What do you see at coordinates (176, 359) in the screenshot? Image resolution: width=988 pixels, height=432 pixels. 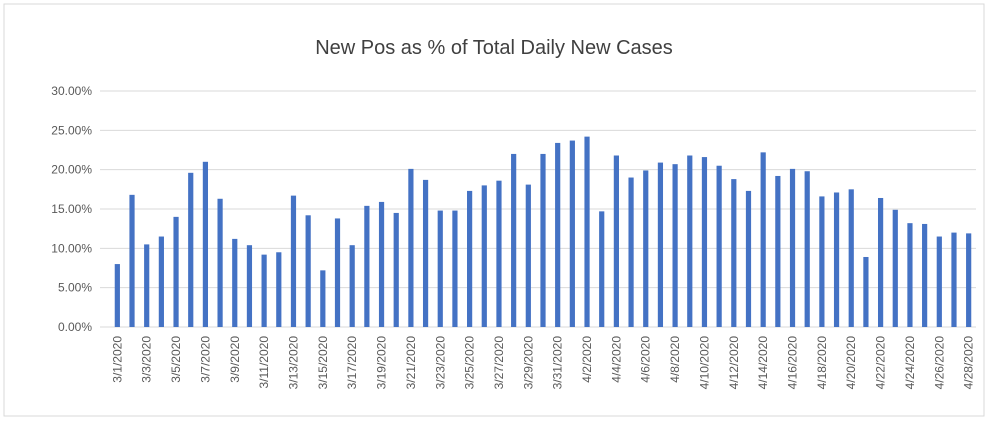 I see `x-tick-label: 3/5/2020` at bounding box center [176, 359].